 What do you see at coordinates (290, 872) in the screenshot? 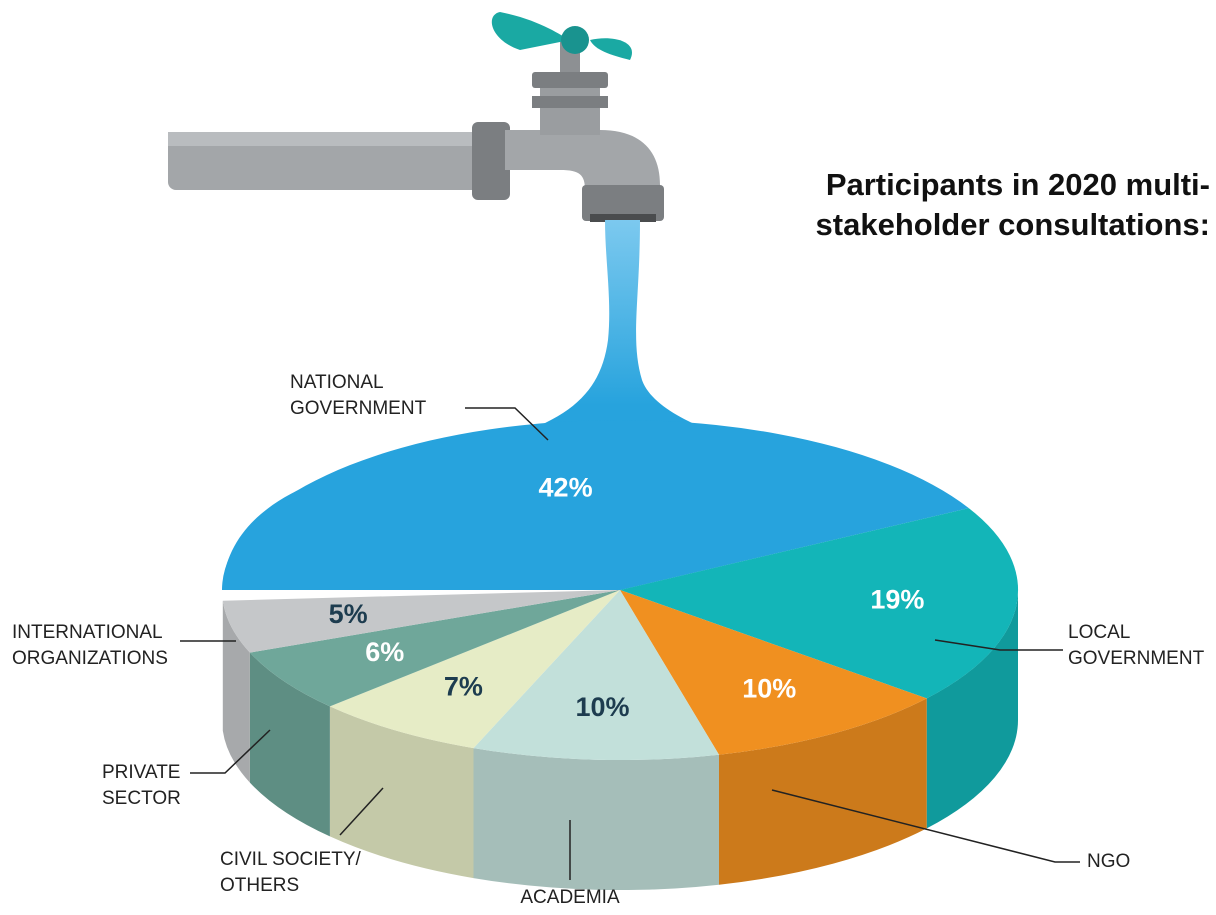
I see `category-label: CIVIL SOCIETY/ OTHERS` at bounding box center [290, 872].